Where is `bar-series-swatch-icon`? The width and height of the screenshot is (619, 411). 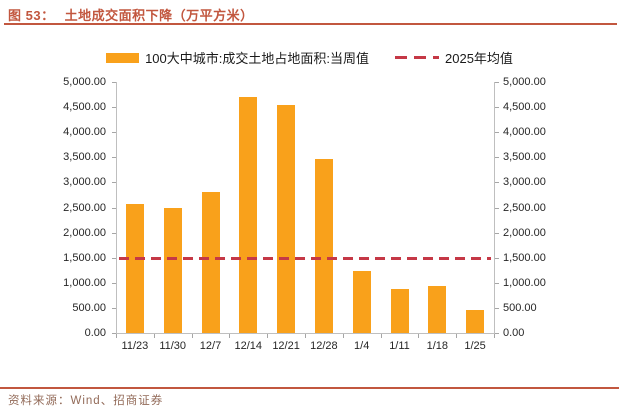 bar-series-swatch-icon is located at coordinates (123, 57).